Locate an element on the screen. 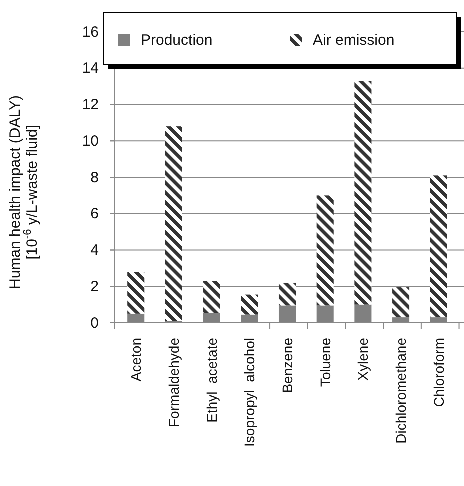 The image size is (464, 486). y-tick-label: 4 is located at coordinates (94, 251).